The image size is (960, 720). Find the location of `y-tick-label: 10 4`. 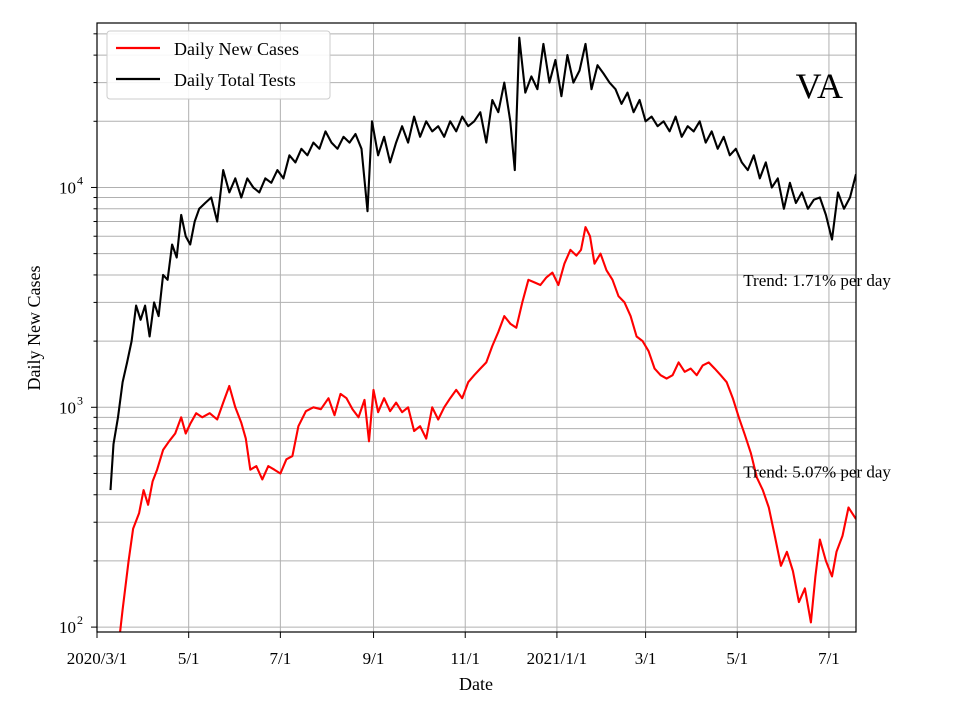

y-tick-label: 10 4 is located at coordinates (71, 185).